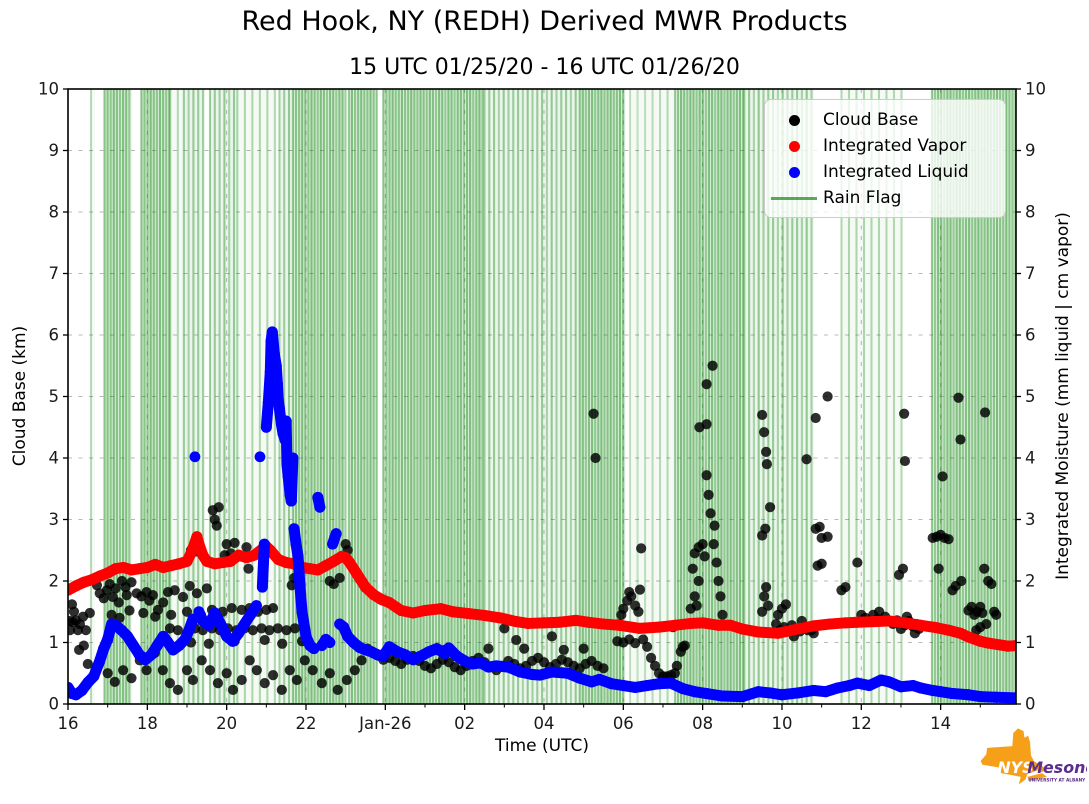 Image resolution: width=1089 pixels, height=804 pixels. I want to click on svg-text: 02, so click(464, 723).